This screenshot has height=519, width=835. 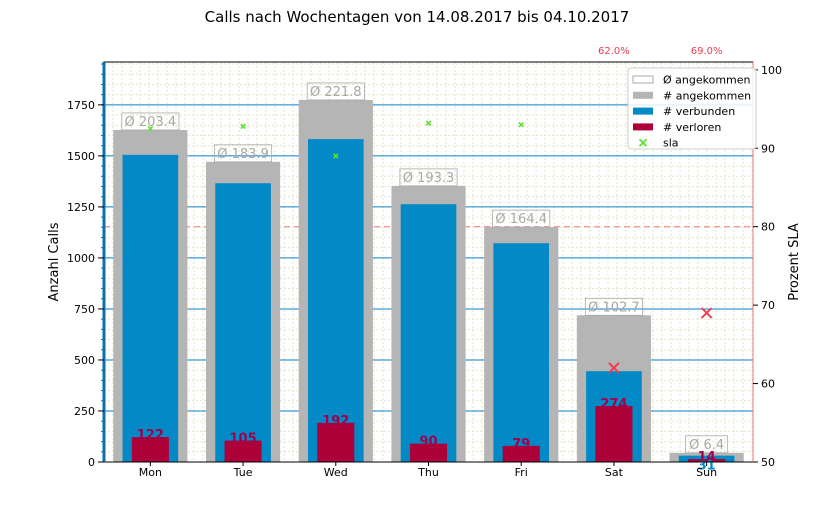 I want to click on avg-label: Ø 183.9, so click(x=243, y=154).